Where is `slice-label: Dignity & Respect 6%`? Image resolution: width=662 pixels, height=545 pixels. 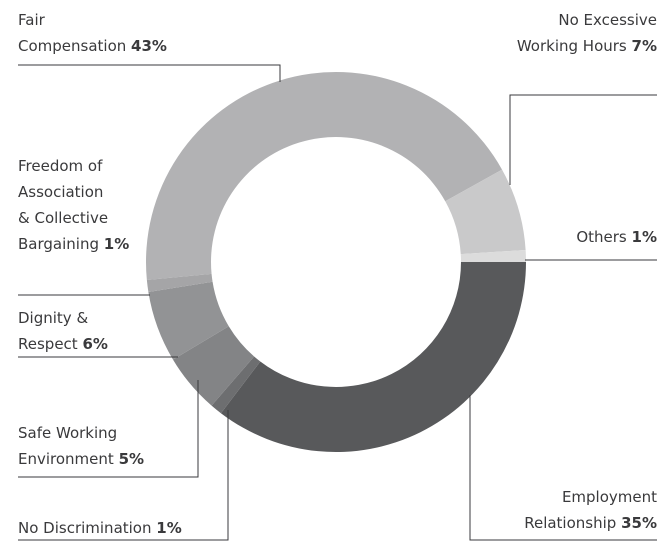 slice-label: Dignity & Respect 6% is located at coordinates (63, 331).